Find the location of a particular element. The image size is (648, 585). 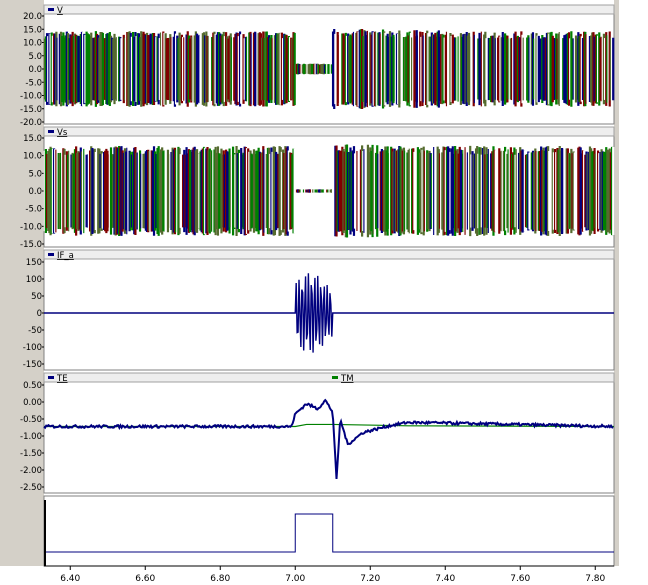

left-gutter is located at coordinates (22, 283).